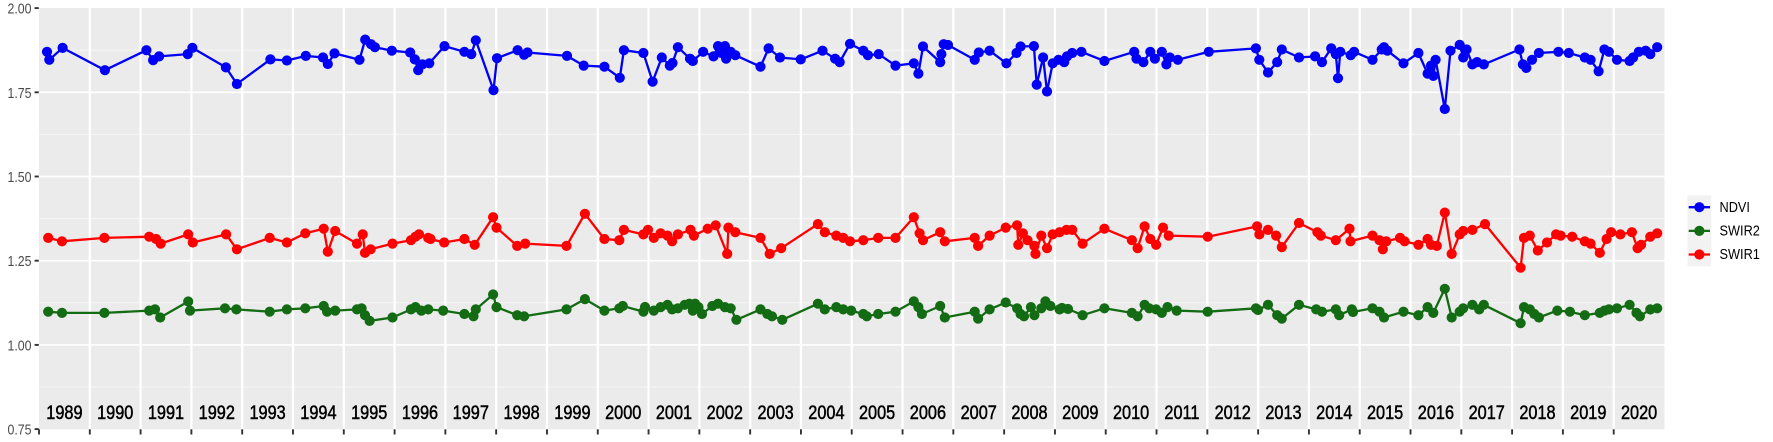  What do you see at coordinates (471, 413) in the screenshot?
I see `svg-text: 1997` at bounding box center [471, 413].